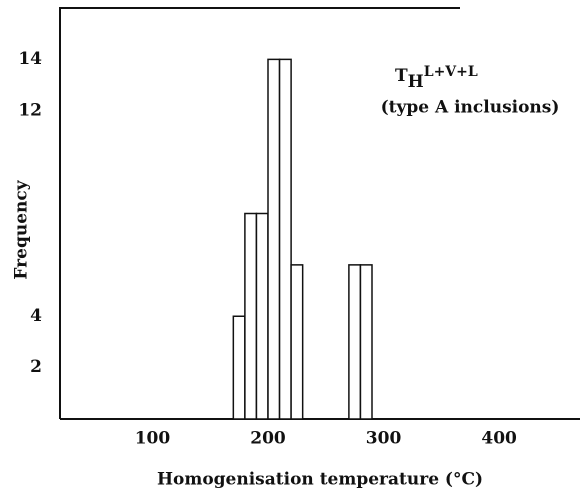 The image size is (580, 495). What do you see at coordinates (153, 439) in the screenshot?
I see `x-tick-label: 100` at bounding box center [153, 439].